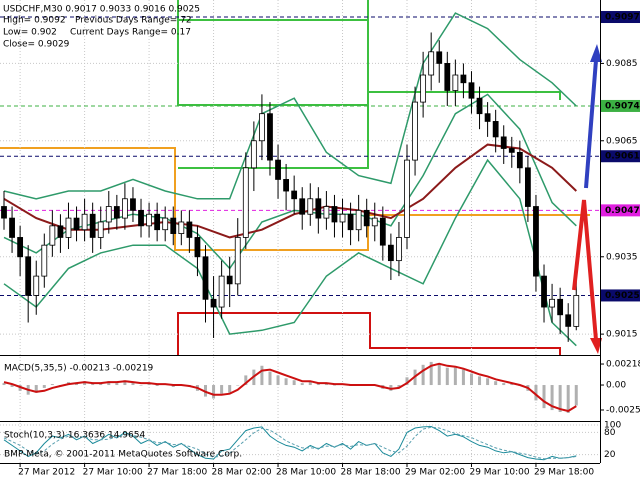 Image resolution: width=640 pixels, height=480 pixels. Describe the element at coordinates (610, 433) in the screenshot. I see `stoch-tick-label: 80` at that location.